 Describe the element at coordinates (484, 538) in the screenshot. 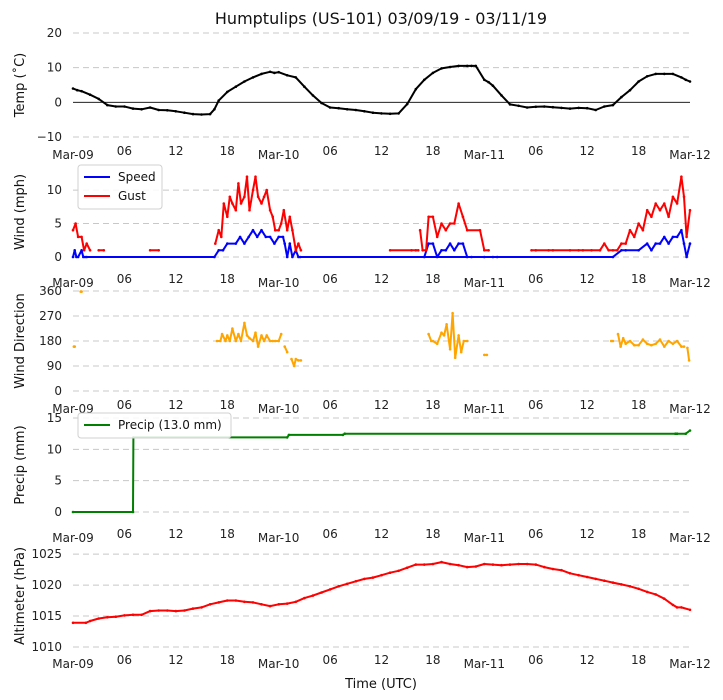

I see `x-tick-label: Mar-11` at that location.